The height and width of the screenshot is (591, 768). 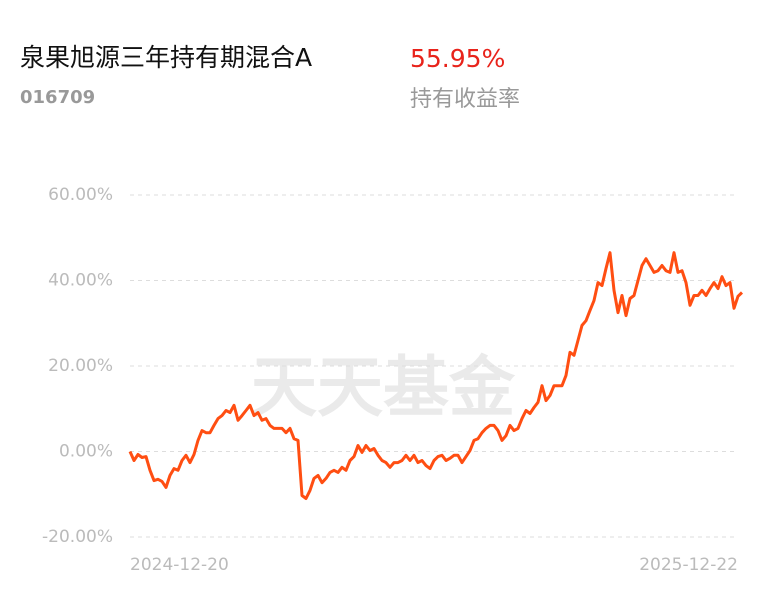 I want to click on x-tick-label: 2025-12-22, so click(x=688, y=565).